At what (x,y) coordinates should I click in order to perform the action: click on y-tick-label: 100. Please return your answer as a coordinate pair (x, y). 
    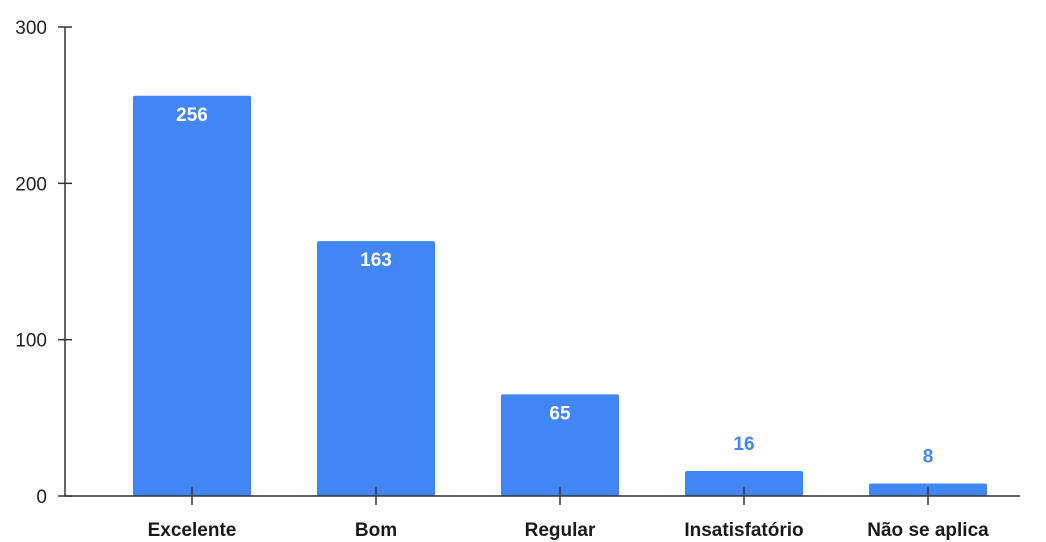
    Looking at the image, I should click on (31, 341).